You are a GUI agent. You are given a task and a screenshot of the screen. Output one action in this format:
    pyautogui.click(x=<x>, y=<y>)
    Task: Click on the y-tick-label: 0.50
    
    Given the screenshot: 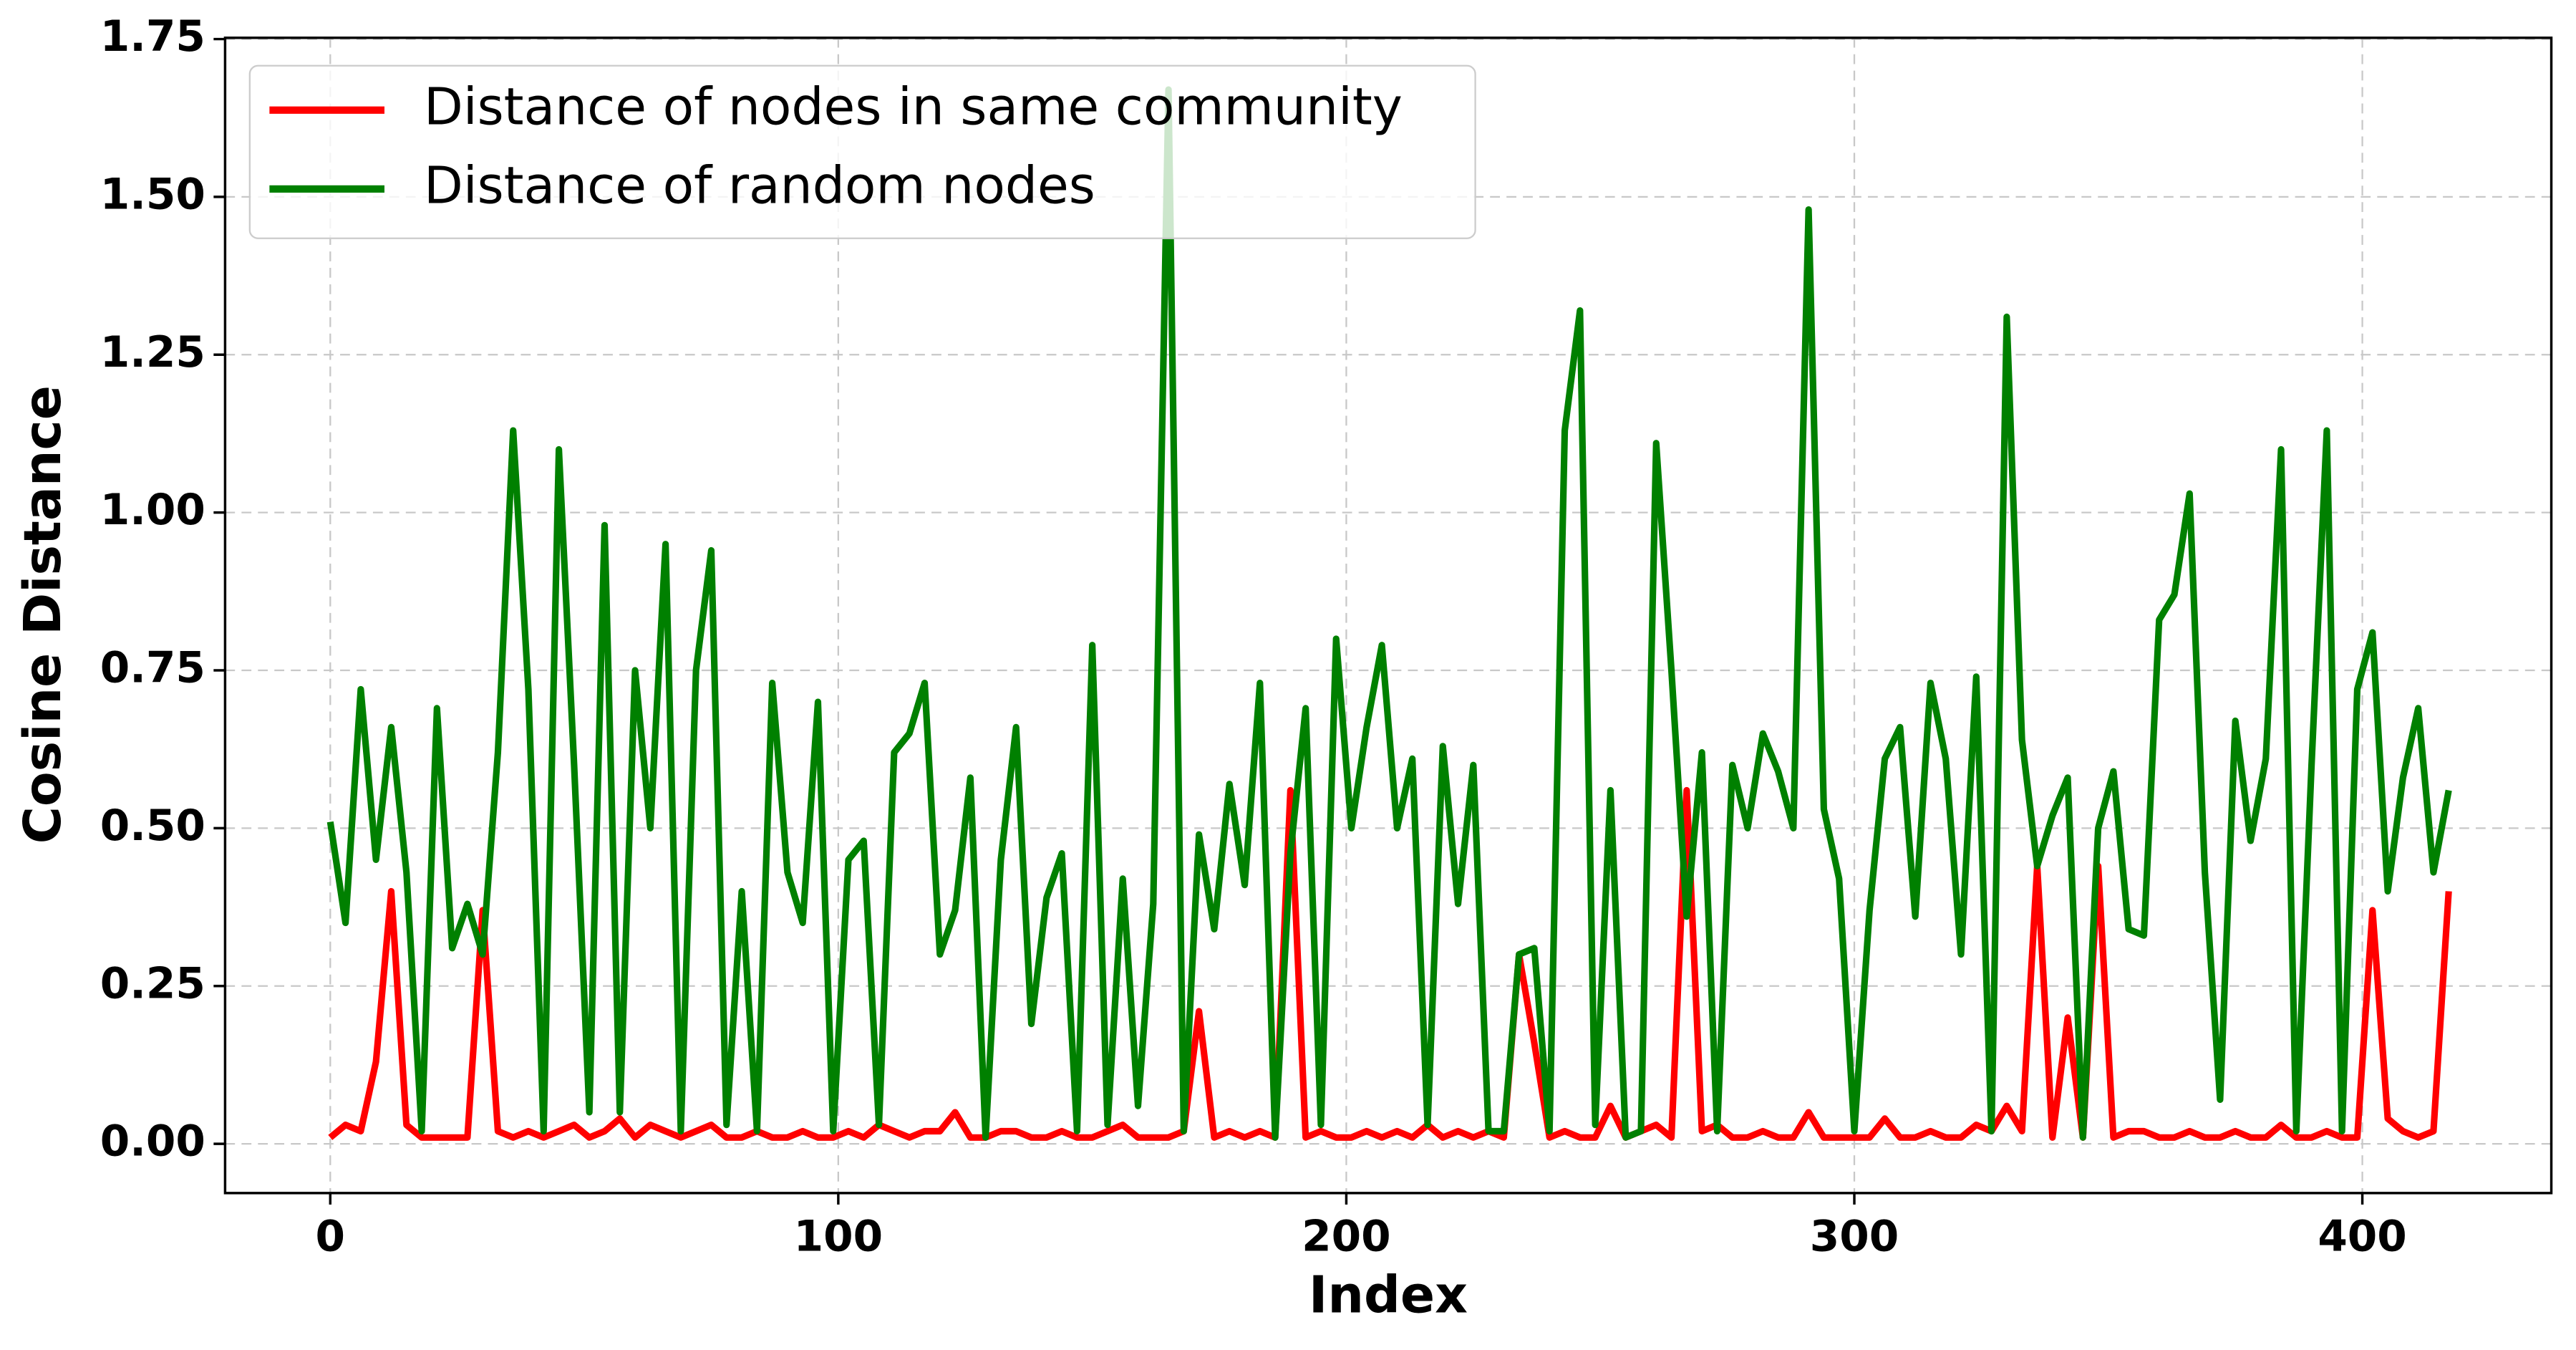 What is the action you would take?
    pyautogui.click(x=153, y=826)
    